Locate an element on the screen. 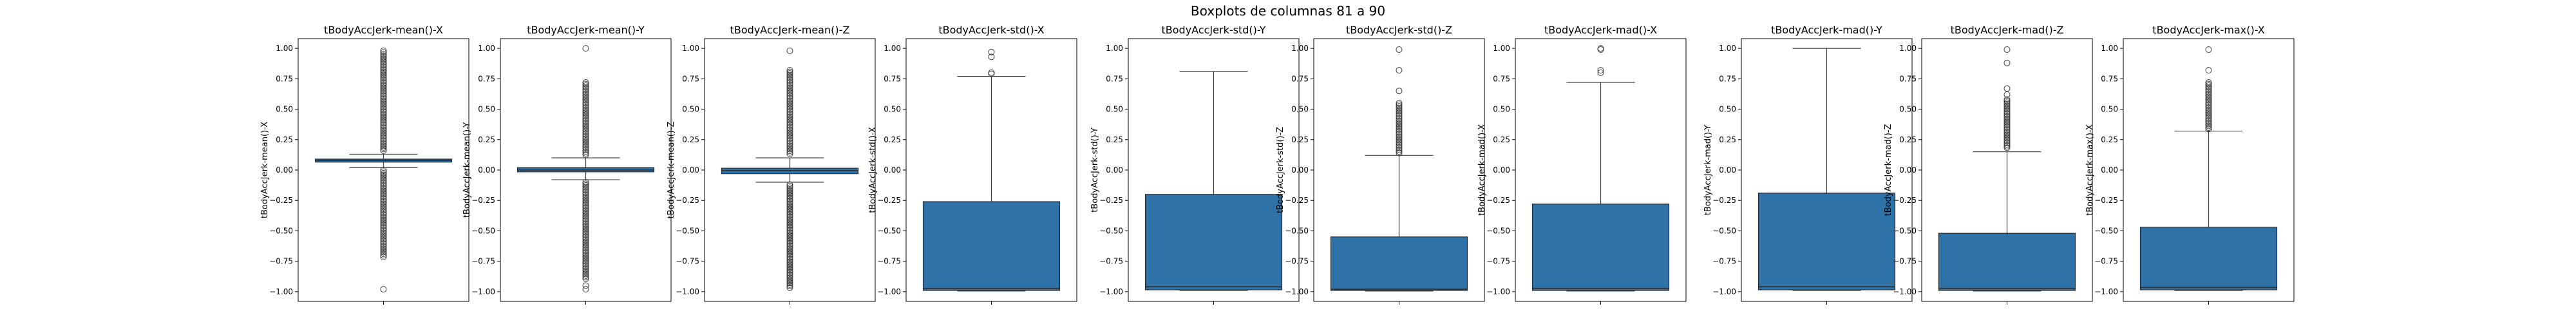 This screenshot has width=2576, height=322. y-axis-label: tBodyAccJerk-mean()-X is located at coordinates (265, 170).